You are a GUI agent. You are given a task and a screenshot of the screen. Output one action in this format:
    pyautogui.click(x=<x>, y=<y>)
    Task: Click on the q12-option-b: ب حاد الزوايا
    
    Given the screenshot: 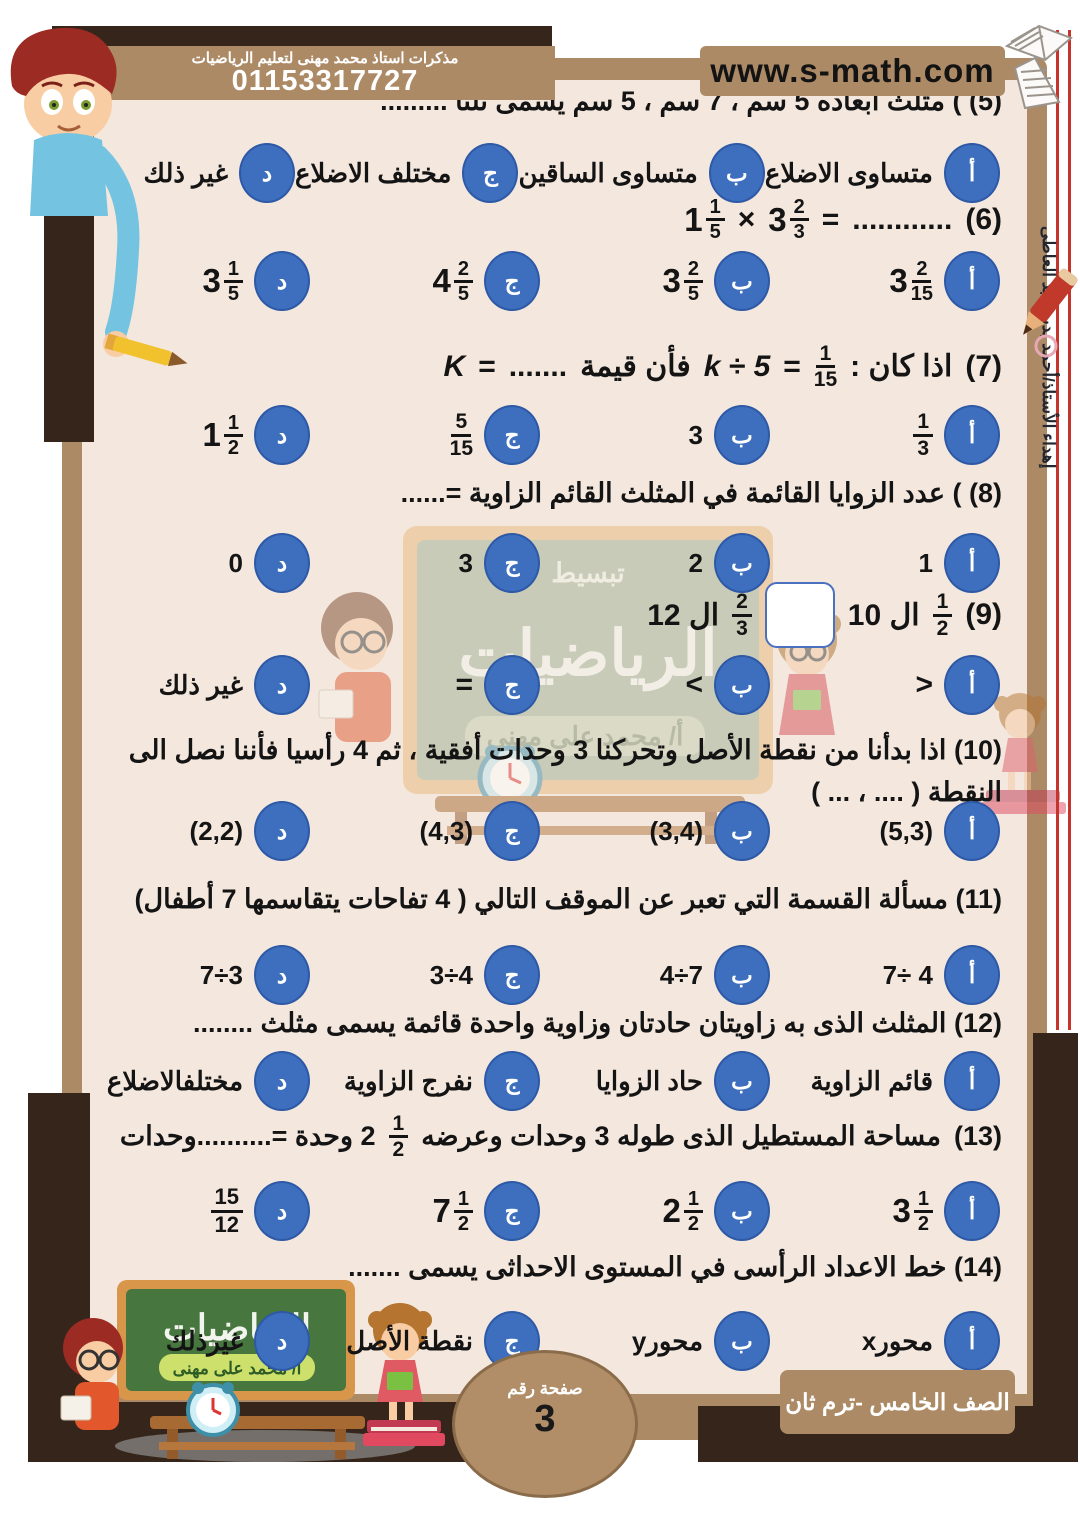 What is the action you would take?
    pyautogui.click(x=655, y=1081)
    